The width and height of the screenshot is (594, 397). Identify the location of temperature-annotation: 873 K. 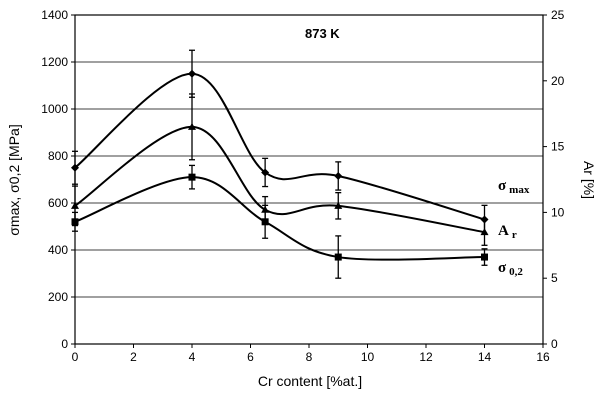
(322, 33).